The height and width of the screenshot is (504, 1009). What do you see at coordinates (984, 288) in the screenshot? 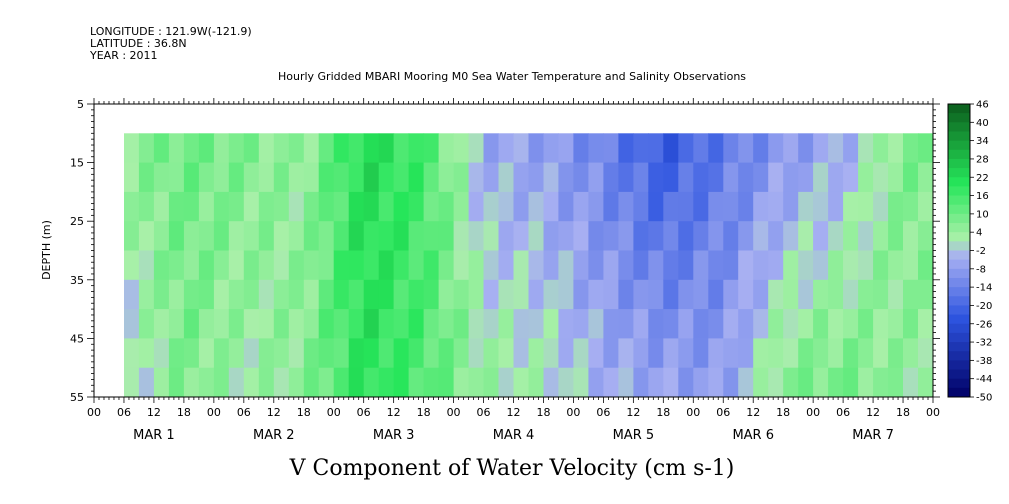
I see `colorbar-label: -14` at bounding box center [984, 288].